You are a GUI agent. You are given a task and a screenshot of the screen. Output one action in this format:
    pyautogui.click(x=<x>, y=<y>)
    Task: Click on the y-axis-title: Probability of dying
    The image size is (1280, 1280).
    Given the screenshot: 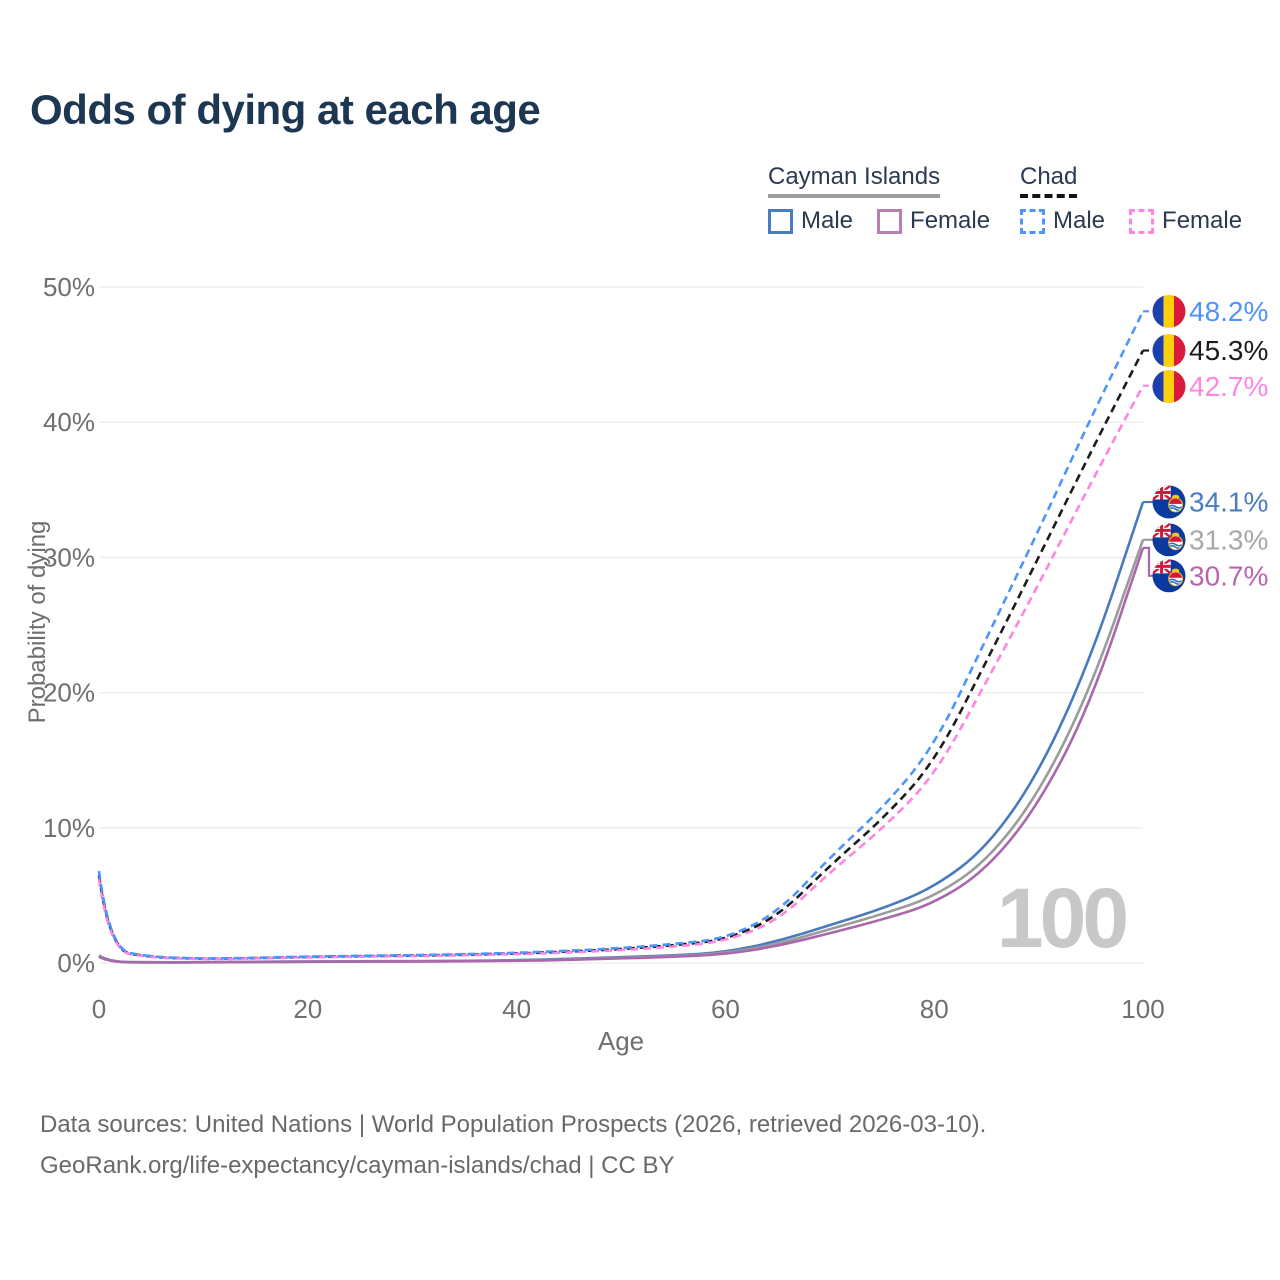 What is the action you would take?
    pyautogui.click(x=37, y=622)
    